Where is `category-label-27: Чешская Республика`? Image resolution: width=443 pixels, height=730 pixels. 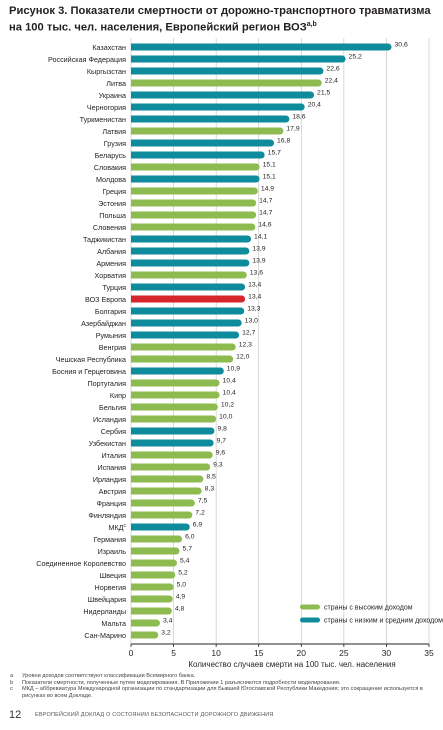 category-label-27: Чешская Республика is located at coordinates (91, 359).